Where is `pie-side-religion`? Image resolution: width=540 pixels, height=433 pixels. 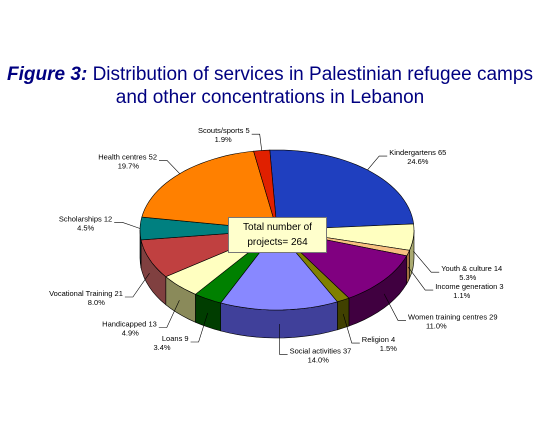
pie-side-religion is located at coordinates (343, 314).